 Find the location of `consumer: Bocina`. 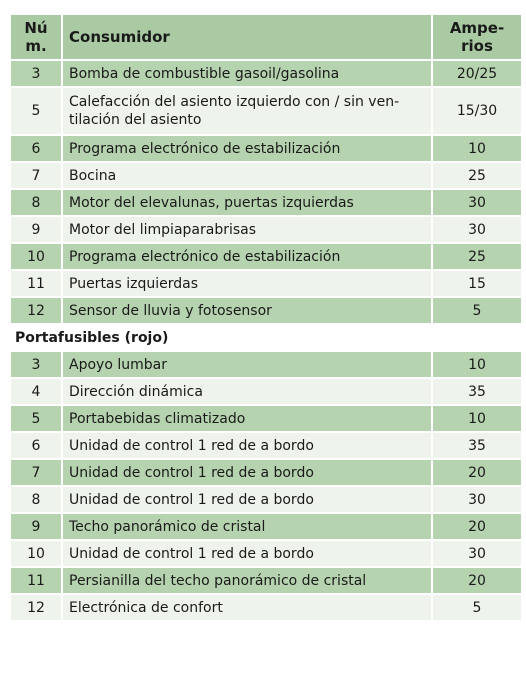

consumer: Bocina is located at coordinates (247, 175).